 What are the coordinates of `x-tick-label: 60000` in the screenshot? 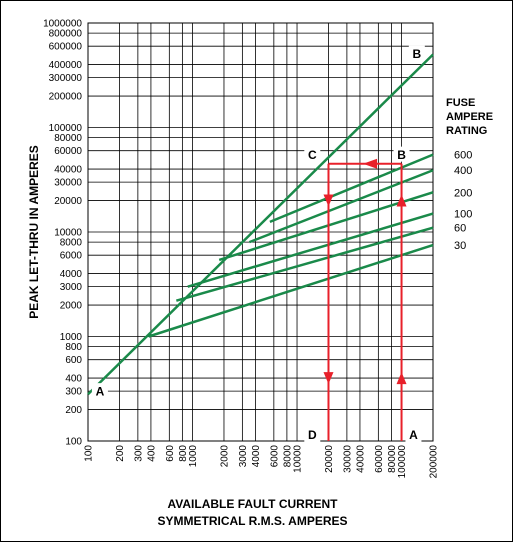 It's located at (379, 459).